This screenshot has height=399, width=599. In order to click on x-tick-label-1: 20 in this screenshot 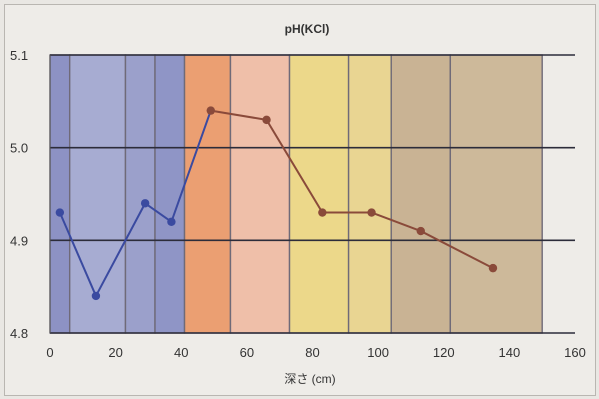, I will do `click(115, 352)`.